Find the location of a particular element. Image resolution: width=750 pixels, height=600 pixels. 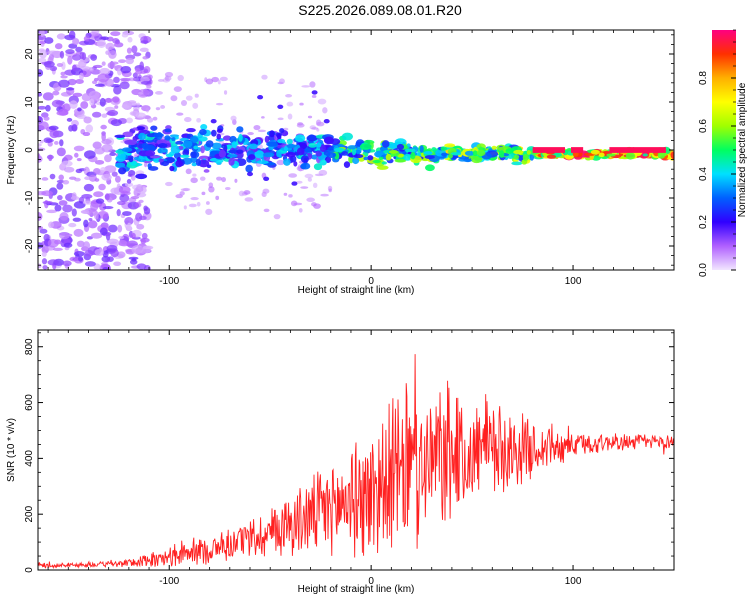

colorbar-tick-label: 0.2 is located at coordinates (703, 222).